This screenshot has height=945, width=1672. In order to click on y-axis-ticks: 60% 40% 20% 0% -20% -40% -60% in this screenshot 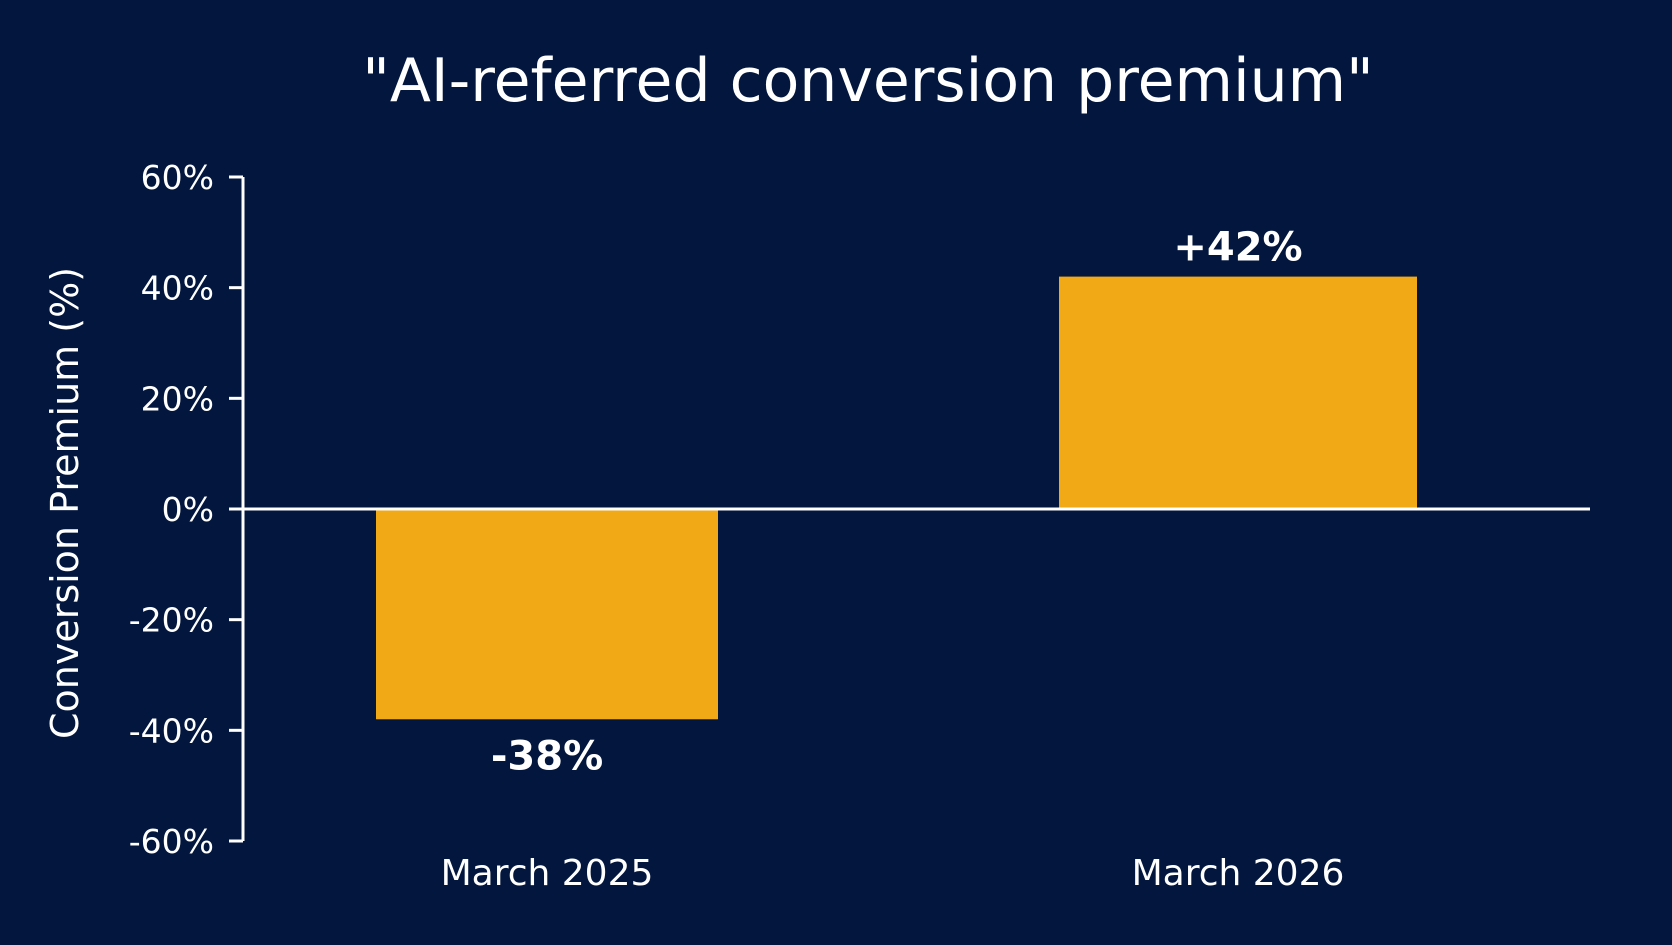, I will do `click(186, 509)`.